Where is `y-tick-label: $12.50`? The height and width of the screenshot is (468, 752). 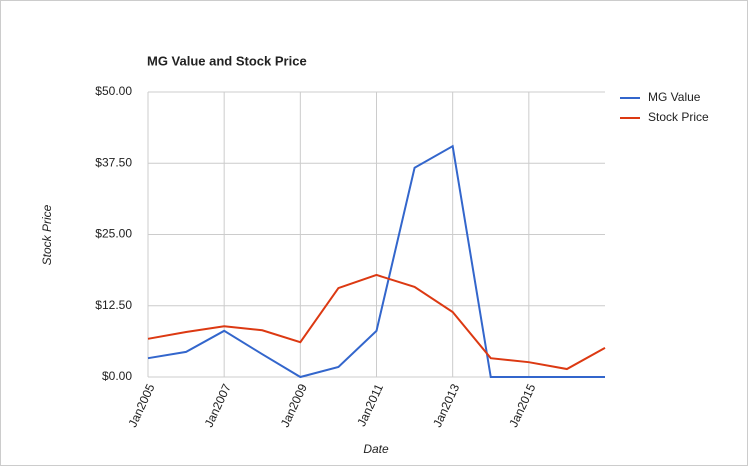
y-tick-label: $12.50 is located at coordinates (113, 305).